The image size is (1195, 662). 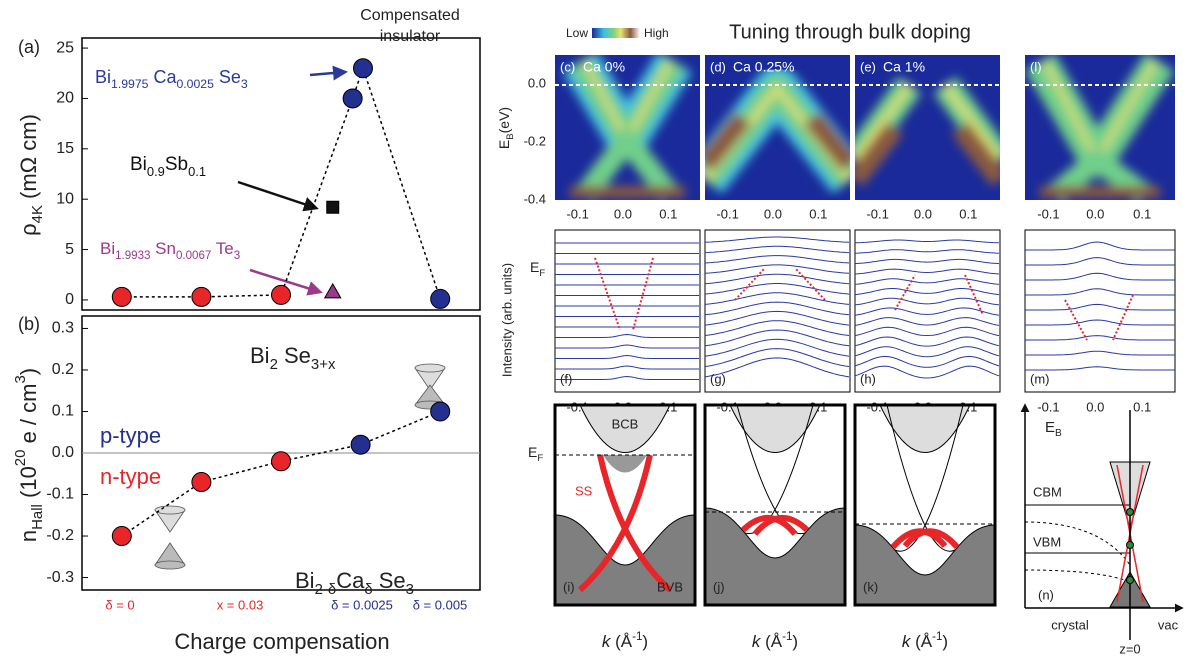 I want to click on y-tick-label: -0.4, so click(x=535, y=198).